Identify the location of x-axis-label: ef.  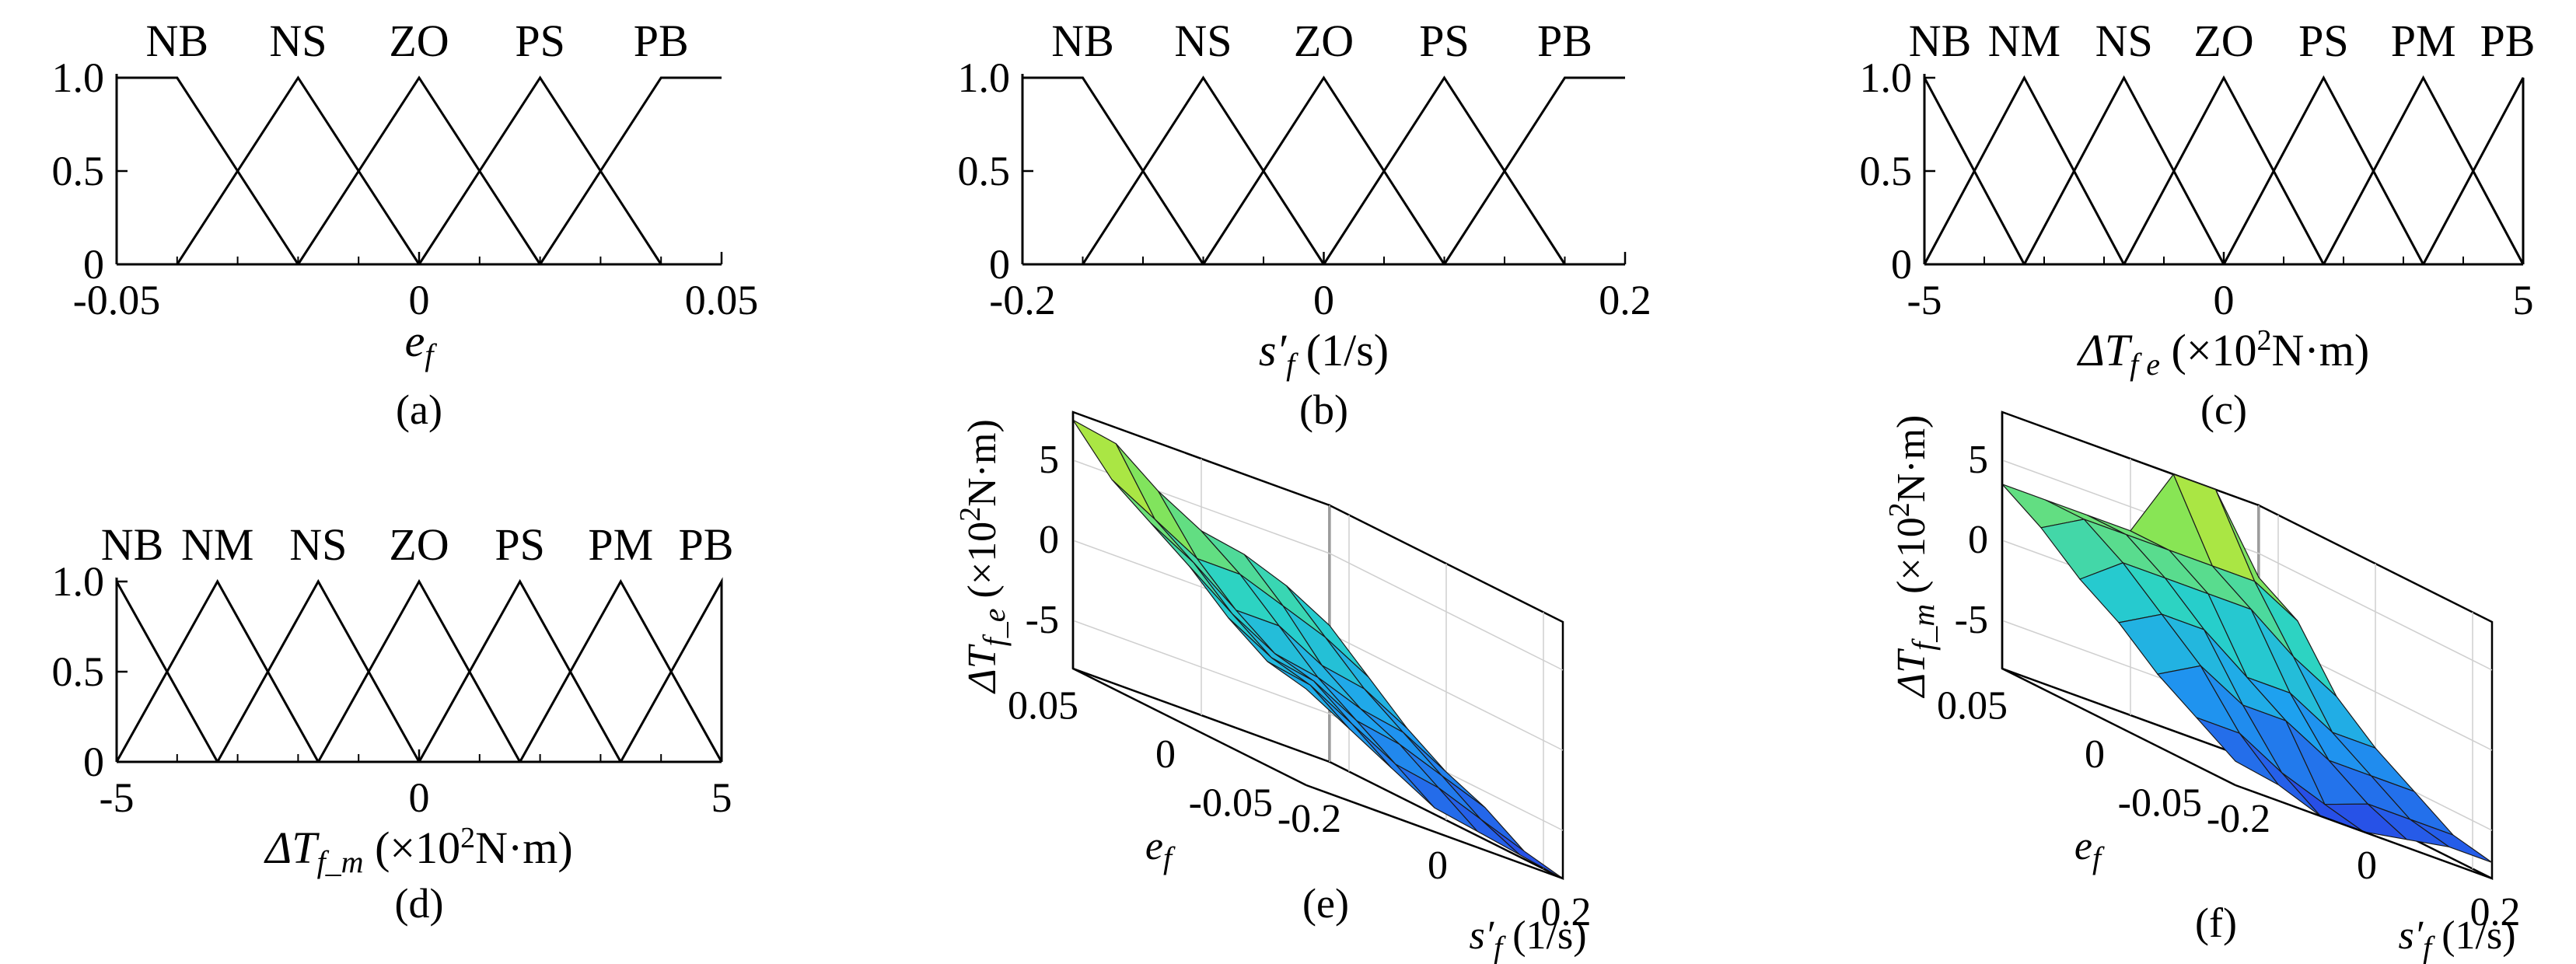
(421, 344).